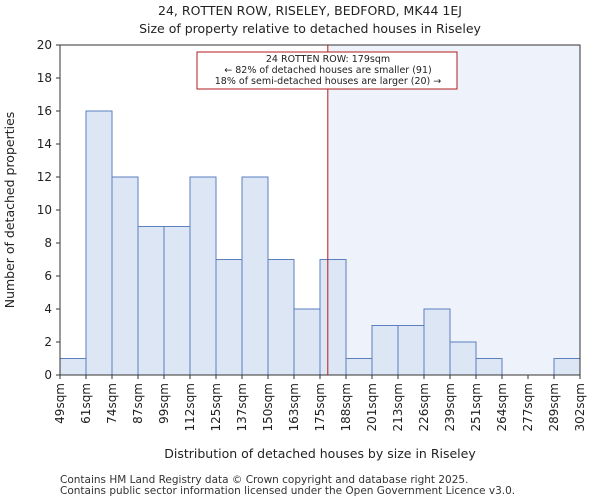 The image size is (600, 500). What do you see at coordinates (281, 317) in the screenshot?
I see `bar-150sqm` at bounding box center [281, 317].